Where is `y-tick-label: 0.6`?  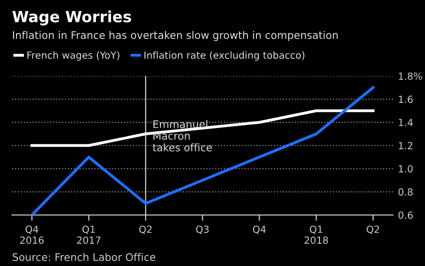
y-tick-label: 0.6 is located at coordinates (405, 215).